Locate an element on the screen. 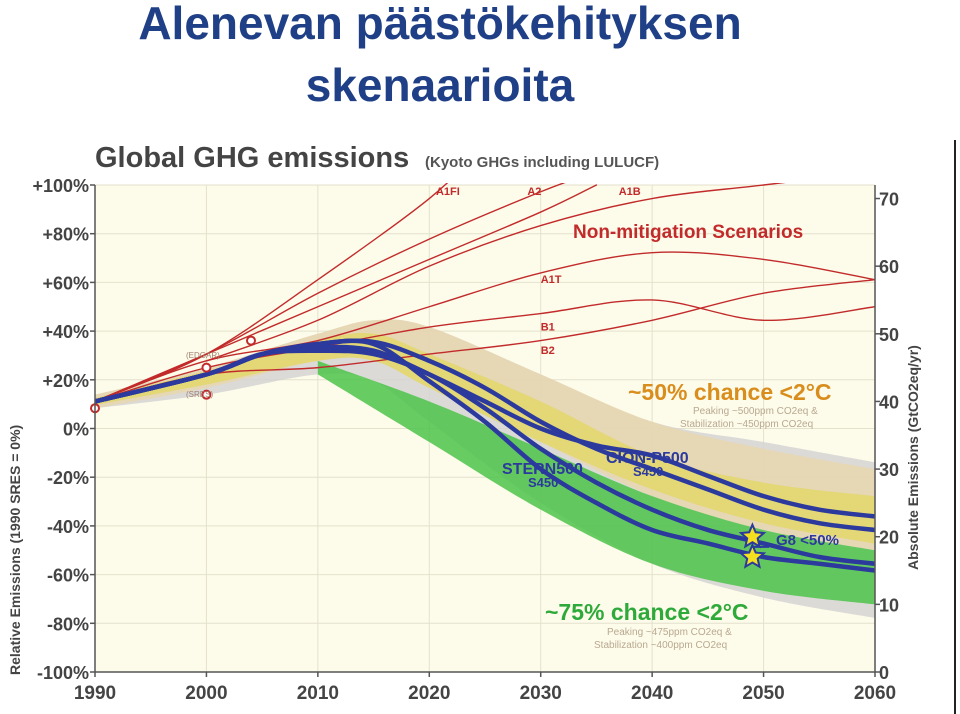 This screenshot has height=714, width=960. series-label: A2 is located at coordinates (534, 192).